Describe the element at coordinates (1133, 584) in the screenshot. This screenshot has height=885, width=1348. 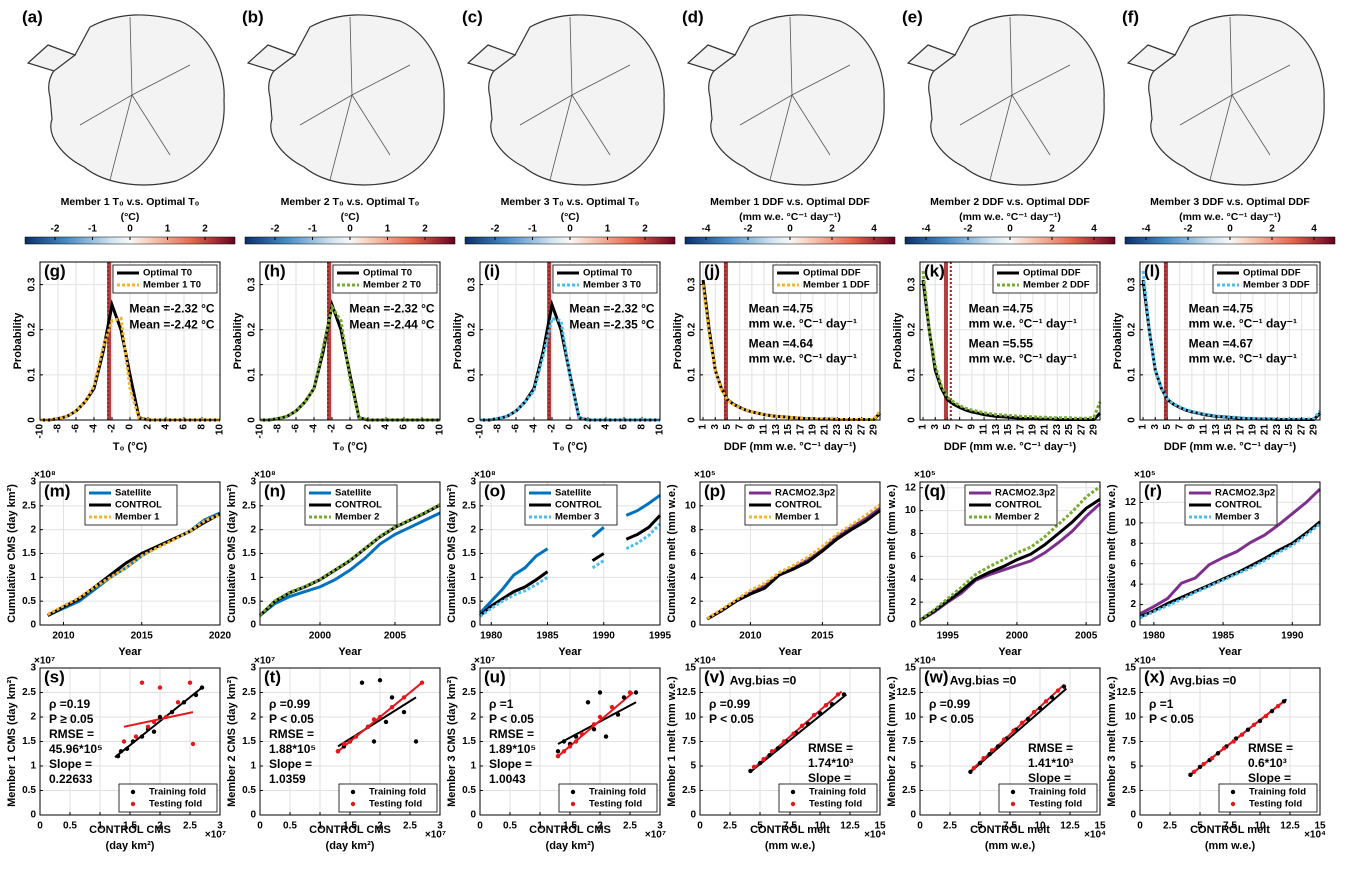
I see `y-tick-label: 4` at that location.